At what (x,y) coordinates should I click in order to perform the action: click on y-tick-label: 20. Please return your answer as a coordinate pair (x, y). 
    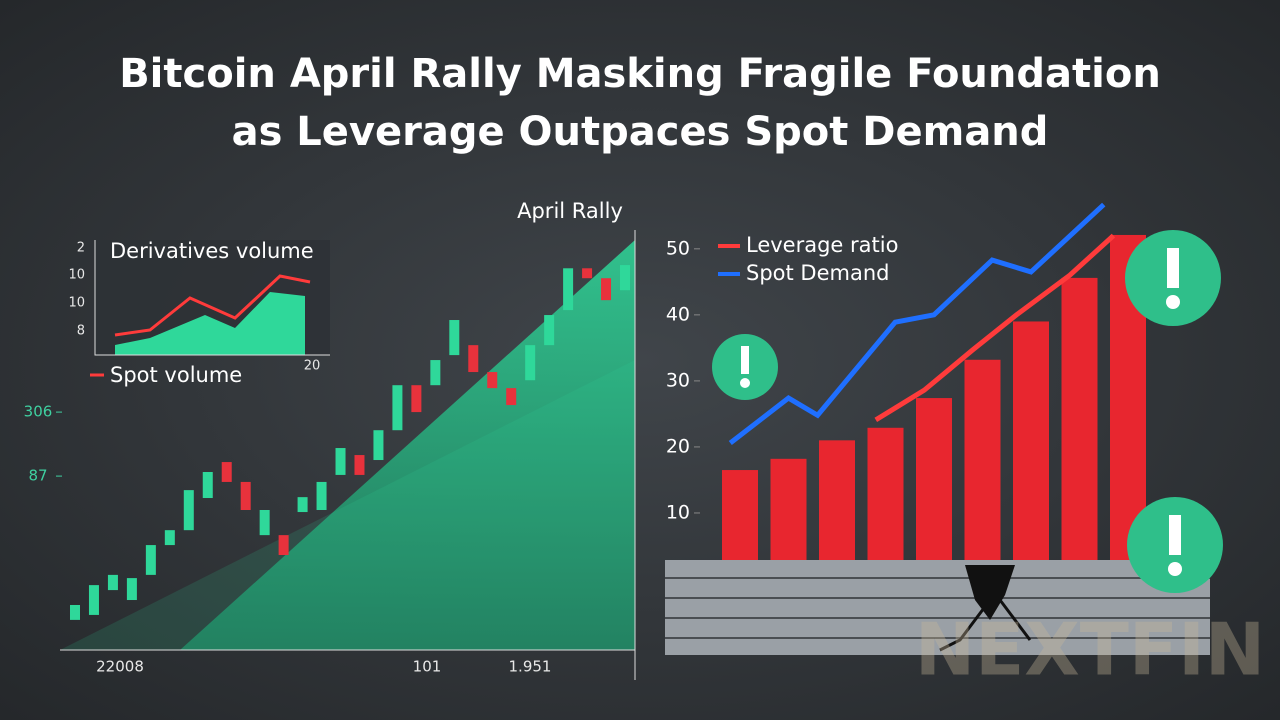
    Looking at the image, I should click on (678, 446).